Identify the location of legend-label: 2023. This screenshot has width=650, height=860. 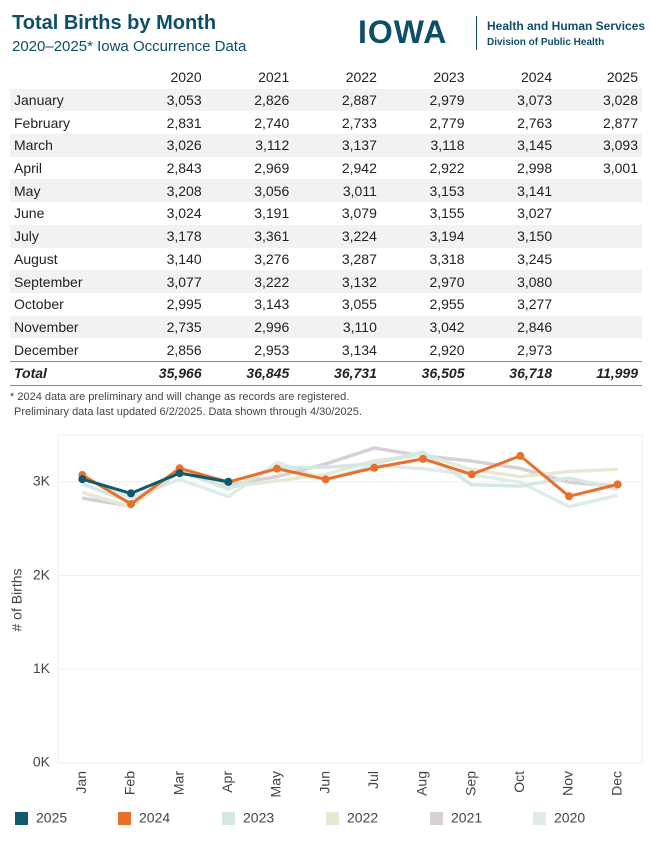
(258, 818).